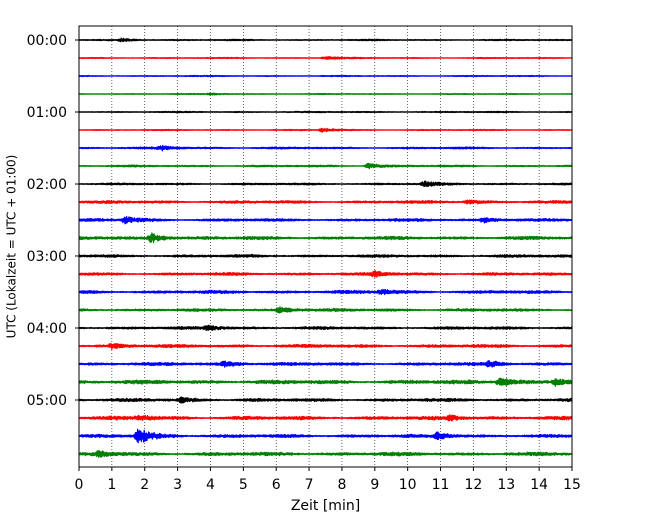  I want to click on x-tick-label: 15, so click(572, 485).